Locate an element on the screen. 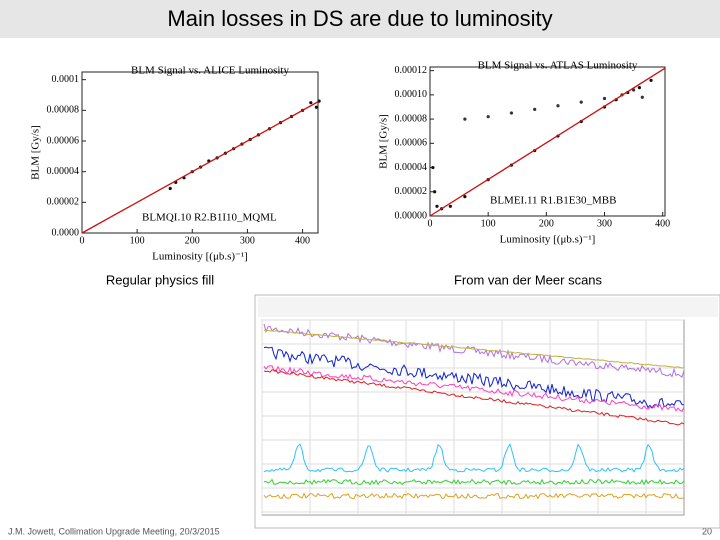  y-tick-label: 0.0000 is located at coordinates (66, 232).